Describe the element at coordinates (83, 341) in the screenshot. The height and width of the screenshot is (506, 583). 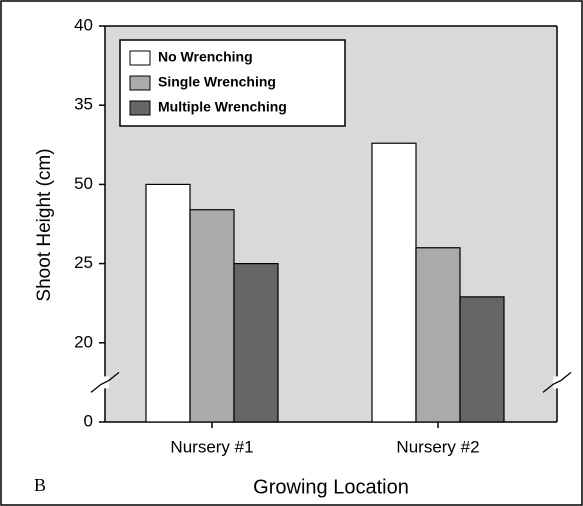
I see `y-tick-label: 20` at that location.